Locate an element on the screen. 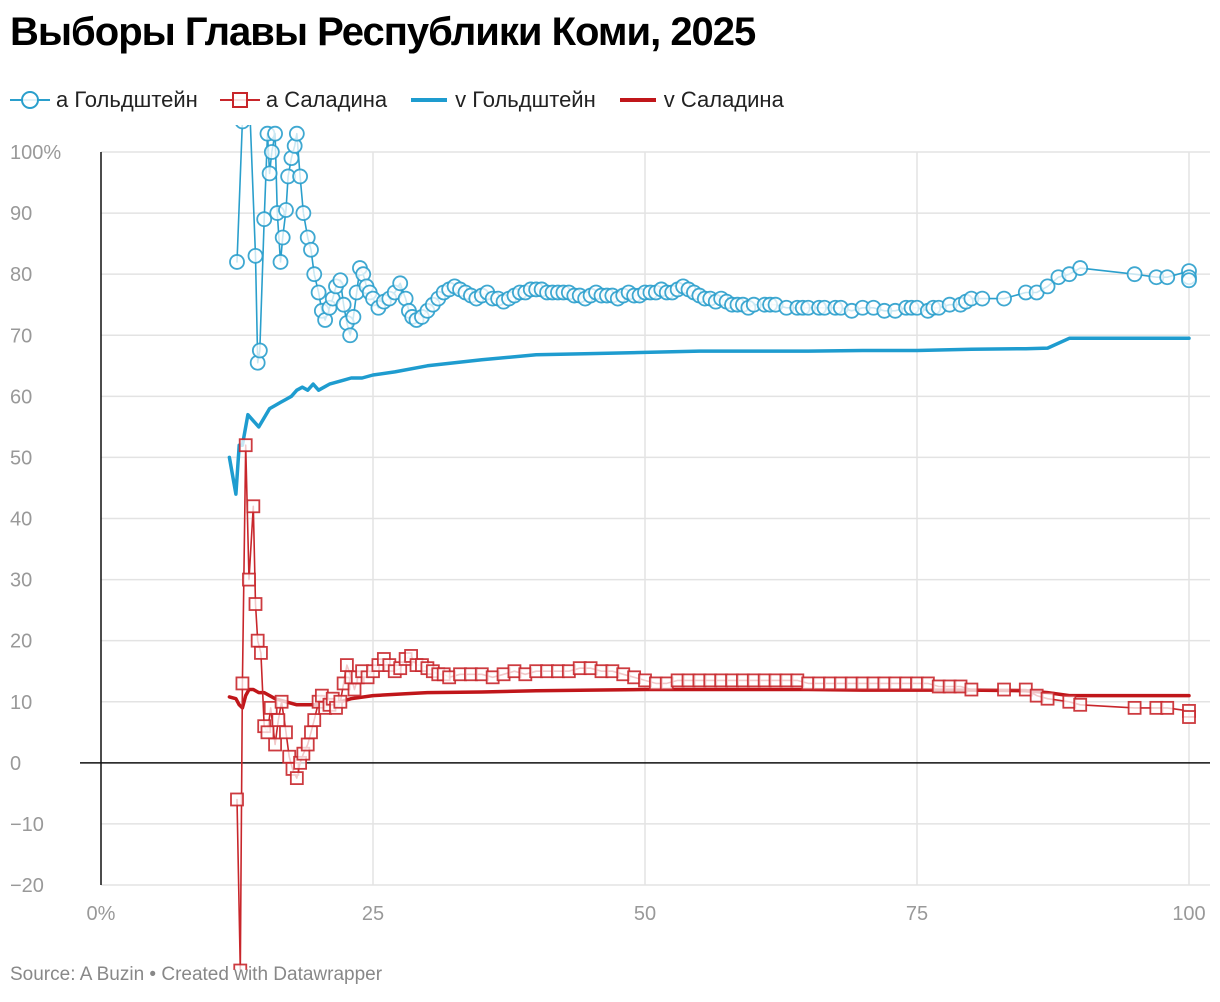  y-tick-label: 70 is located at coordinates (21, 336).